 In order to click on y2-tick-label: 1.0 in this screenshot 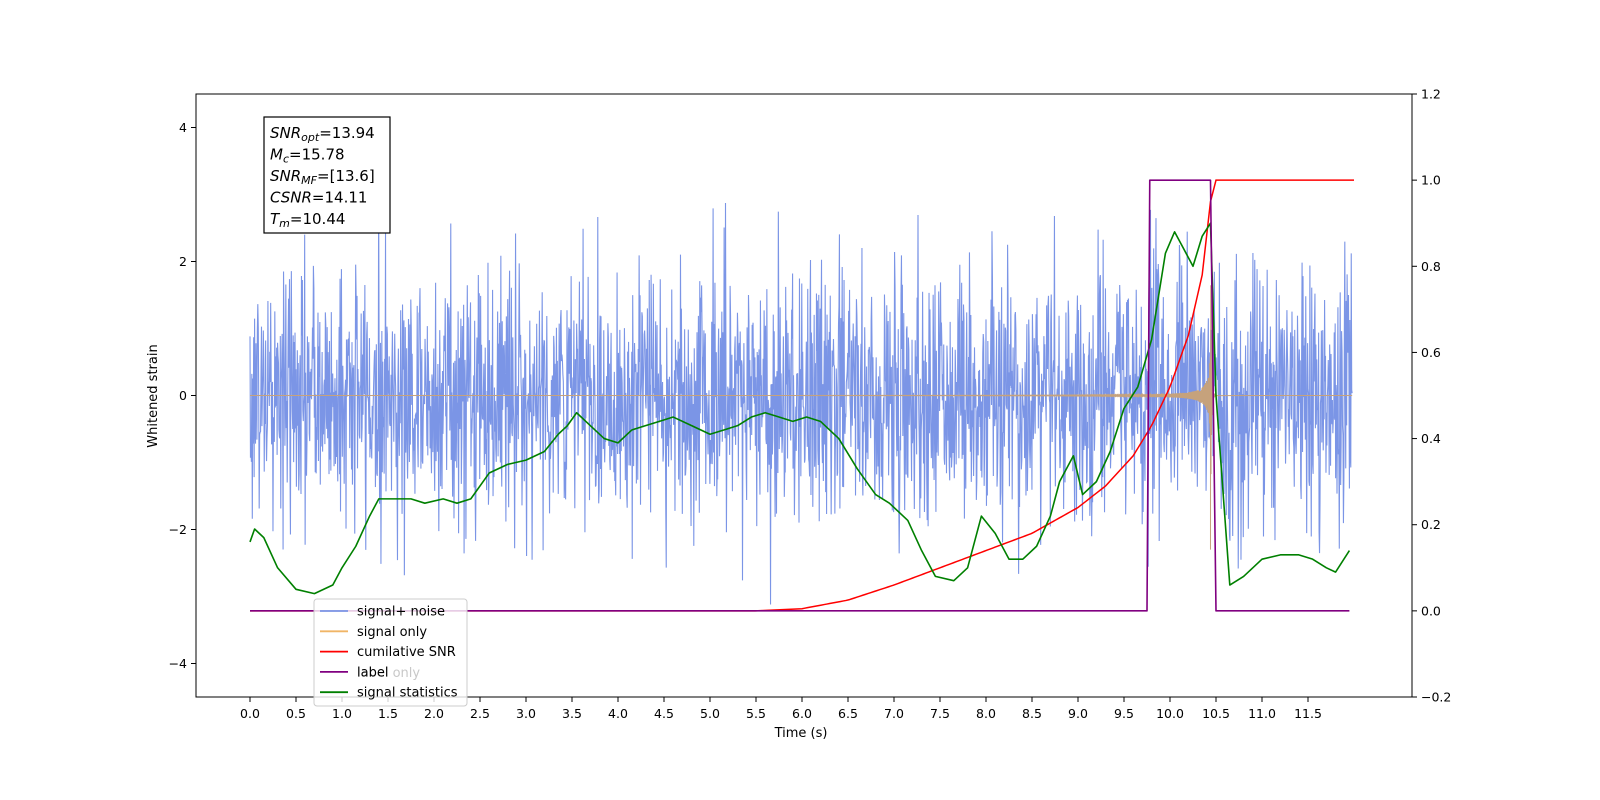, I will do `click(1431, 180)`.